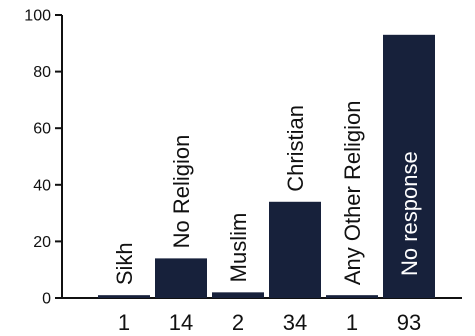 Image resolution: width=475 pixels, height=336 pixels. What do you see at coordinates (269, 322) in the screenshot?
I see `value-labels: 1 14 2 34 1 93` at bounding box center [269, 322].